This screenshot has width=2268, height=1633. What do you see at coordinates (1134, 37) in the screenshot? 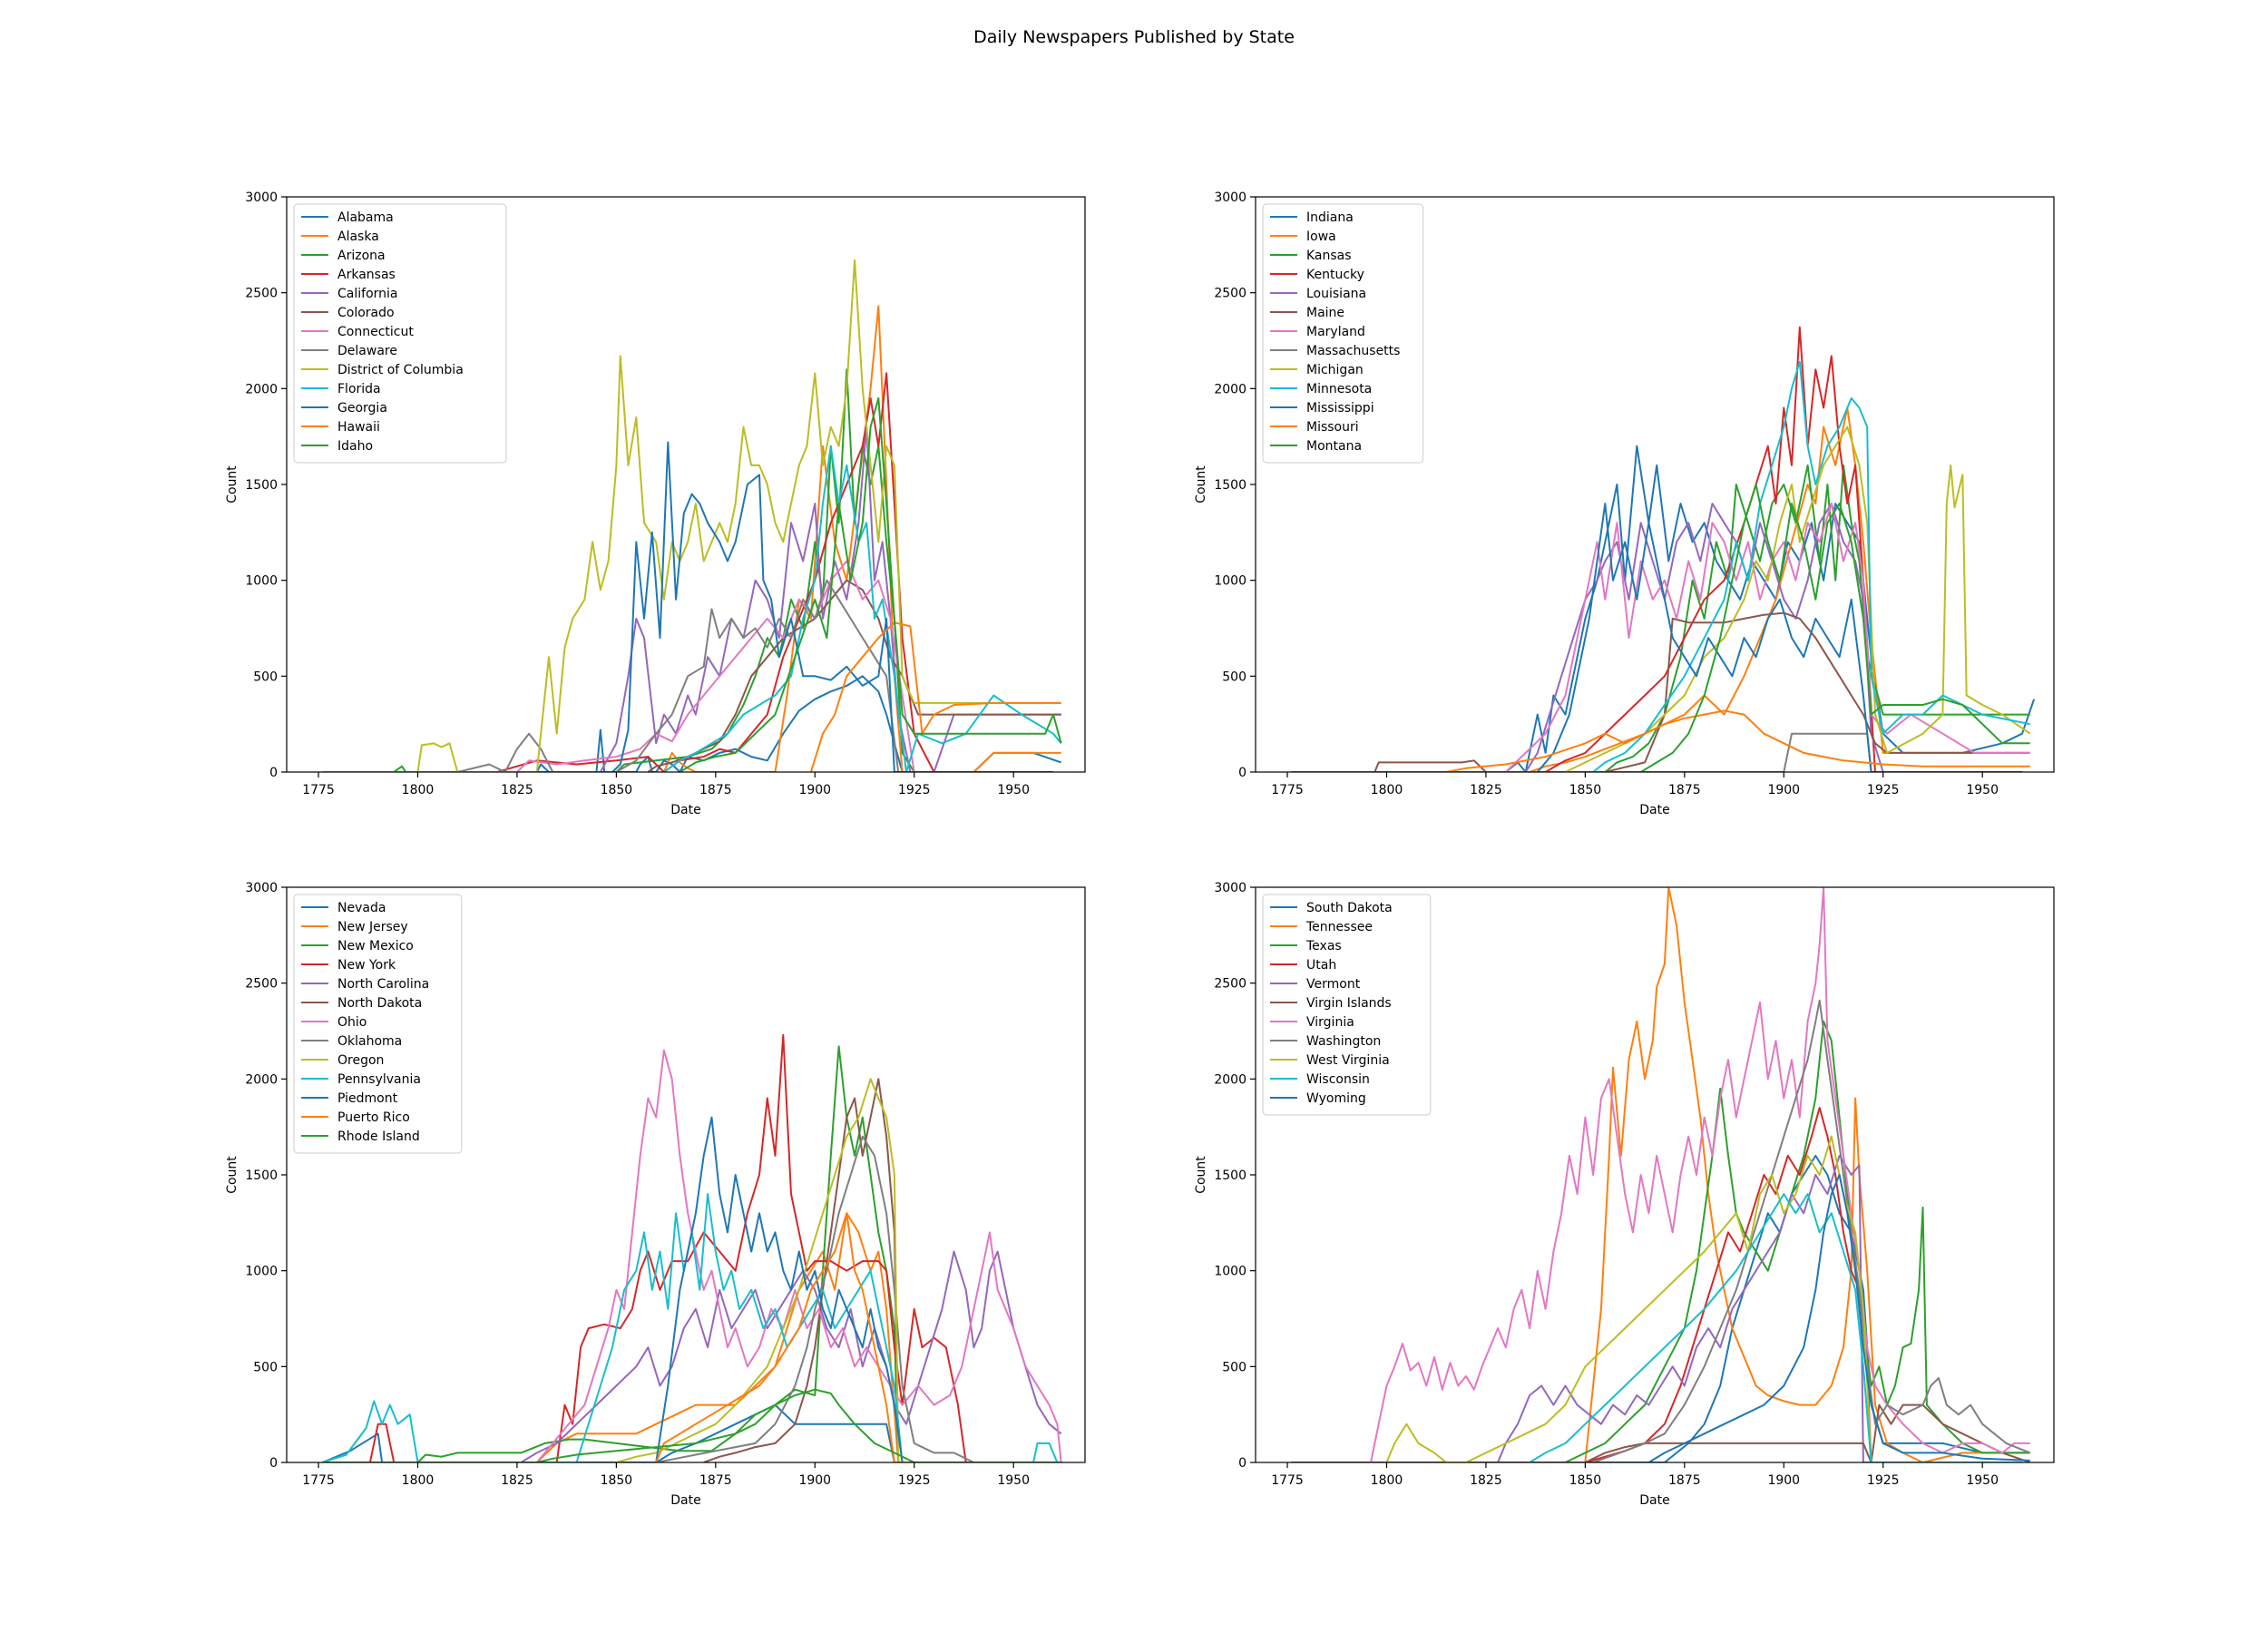
I see `figure-title: Daily Newspapers Published by State` at bounding box center [1134, 37].